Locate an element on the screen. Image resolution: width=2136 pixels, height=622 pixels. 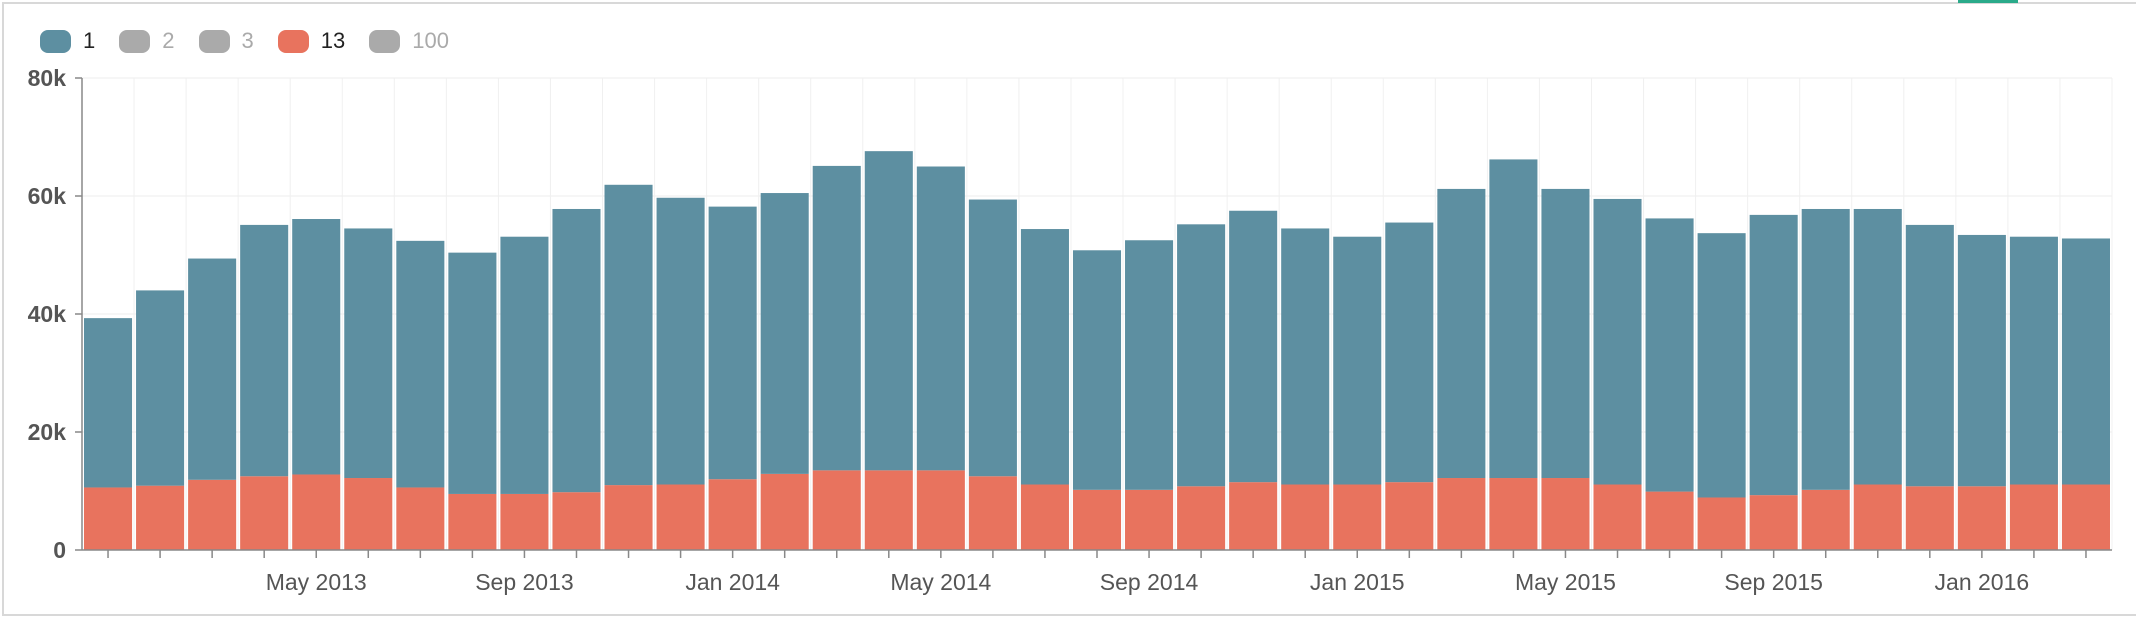
x-tick-label: Jan 2015 is located at coordinates (1357, 582).